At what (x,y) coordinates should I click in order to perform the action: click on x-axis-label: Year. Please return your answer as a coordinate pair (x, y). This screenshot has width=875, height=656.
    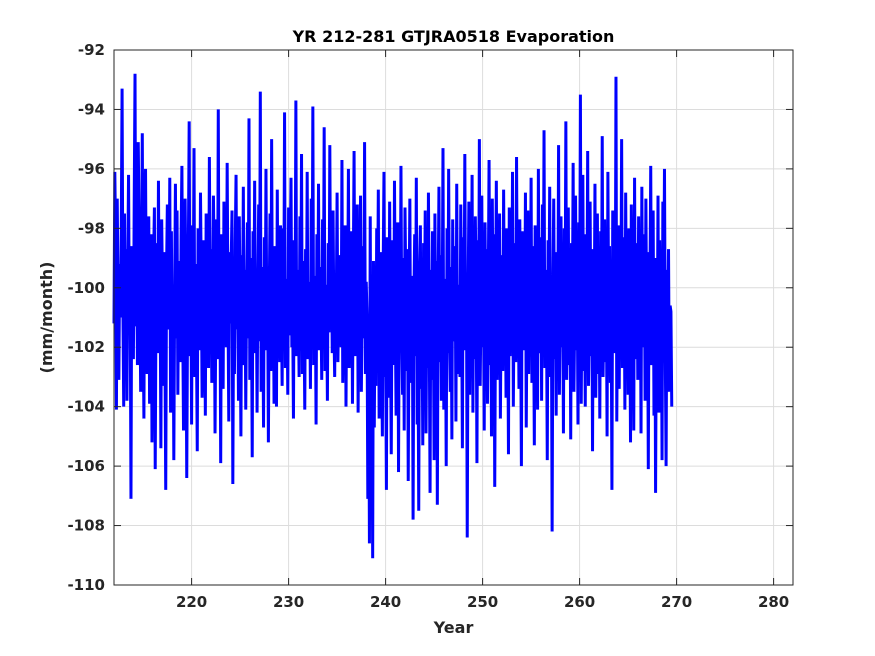
    Looking at the image, I should click on (453, 627).